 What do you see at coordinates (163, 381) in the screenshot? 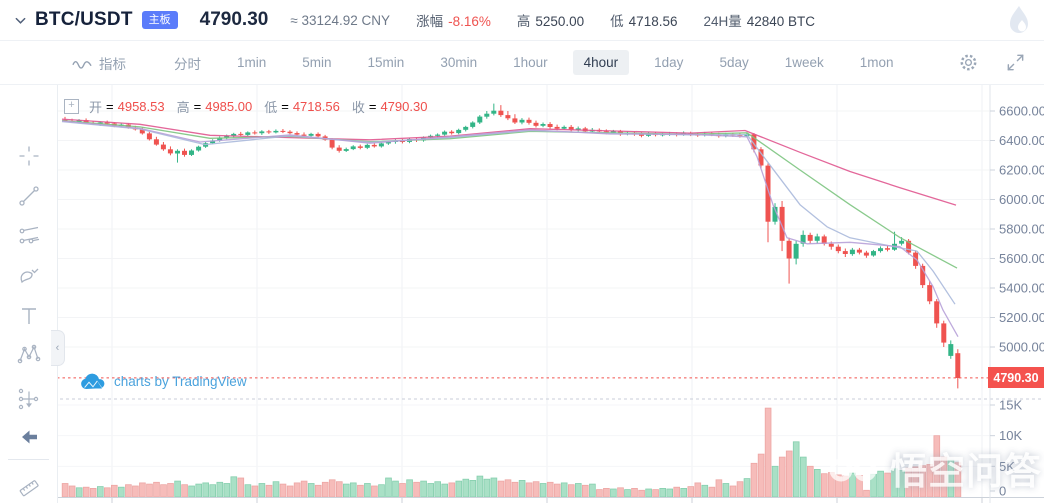
I see `tradingview-watermark: charts by TradingView` at bounding box center [163, 381].